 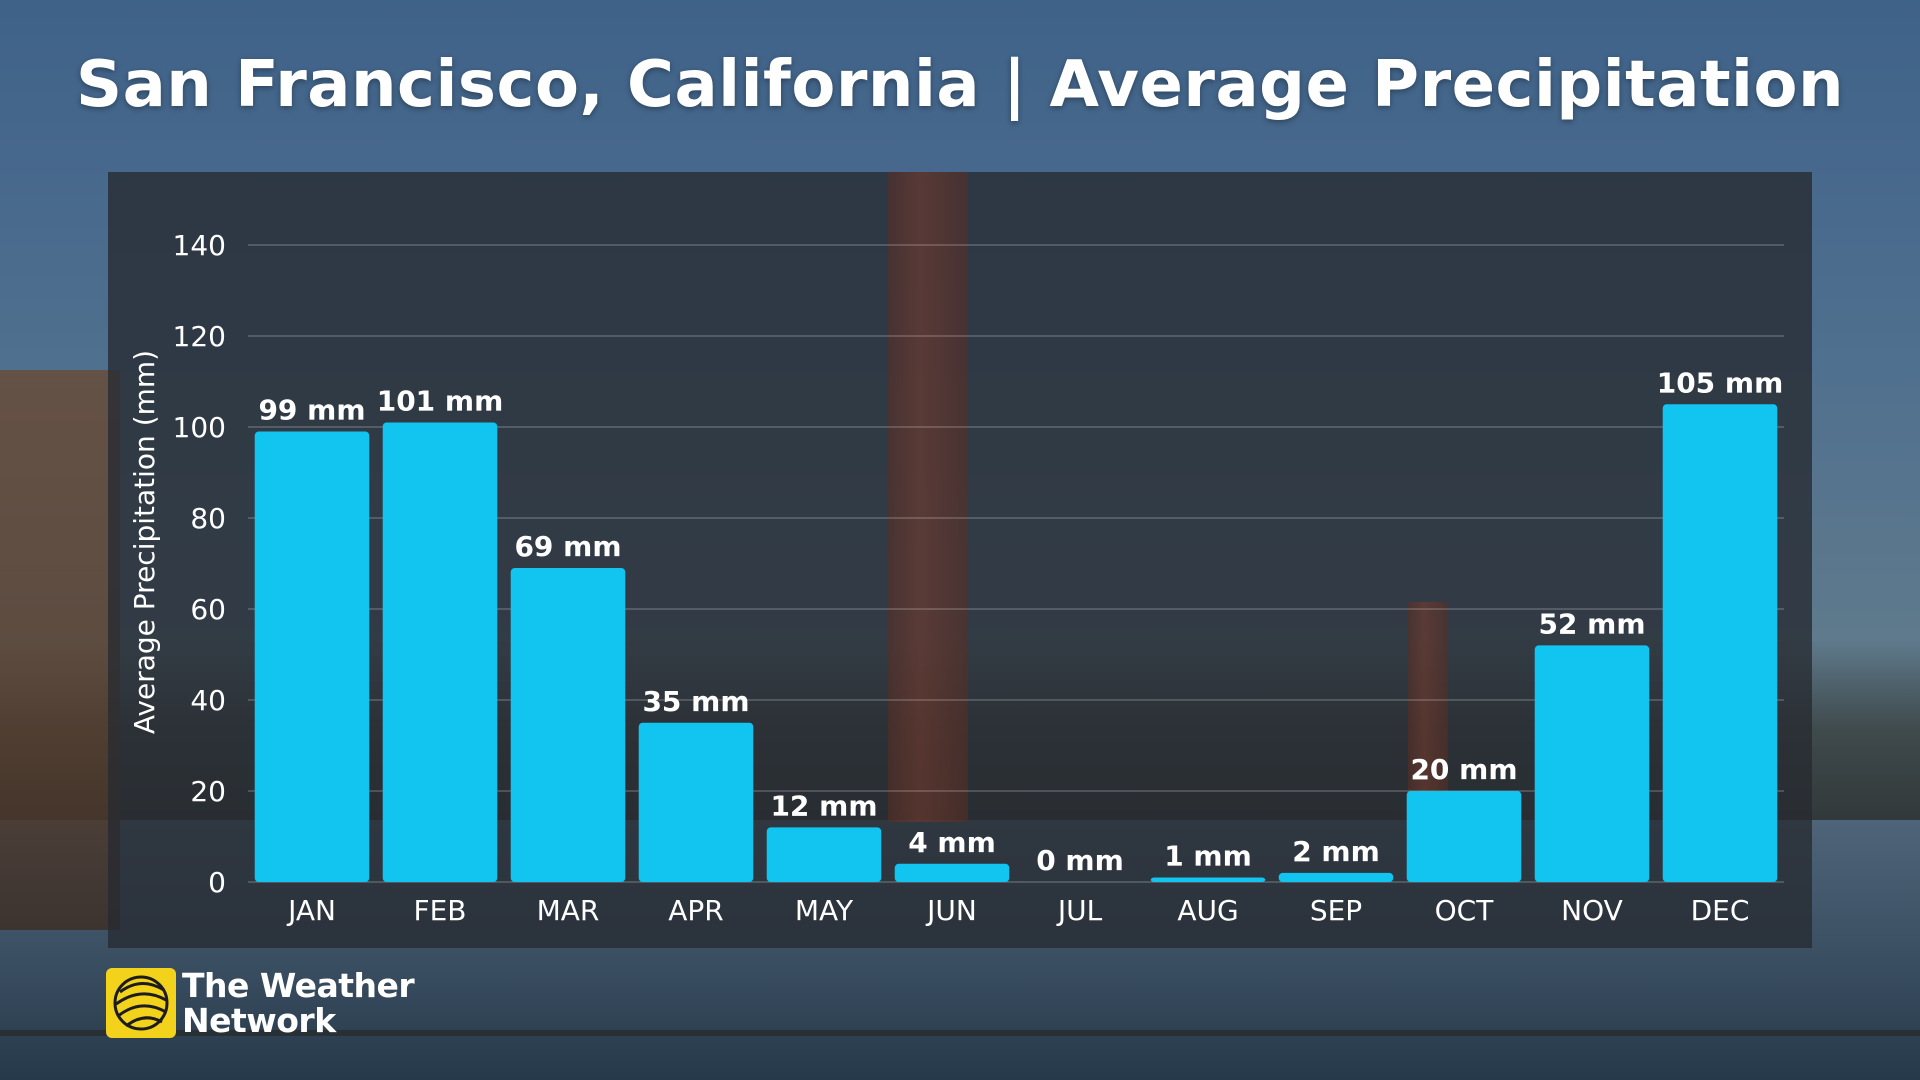 I want to click on bar-jun, so click(x=952, y=872).